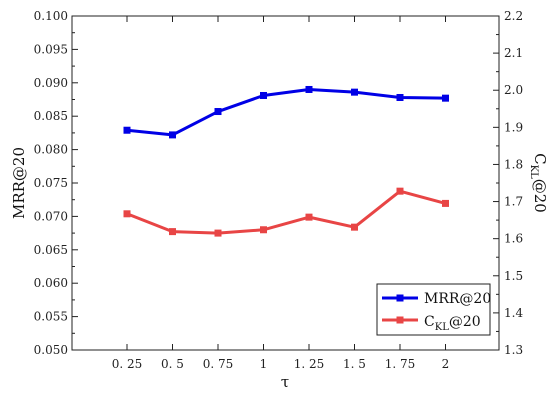 The width and height of the screenshot is (553, 395). What do you see at coordinates (51, 216) in the screenshot?
I see `y-tick-label-left: 0.070` at bounding box center [51, 216].